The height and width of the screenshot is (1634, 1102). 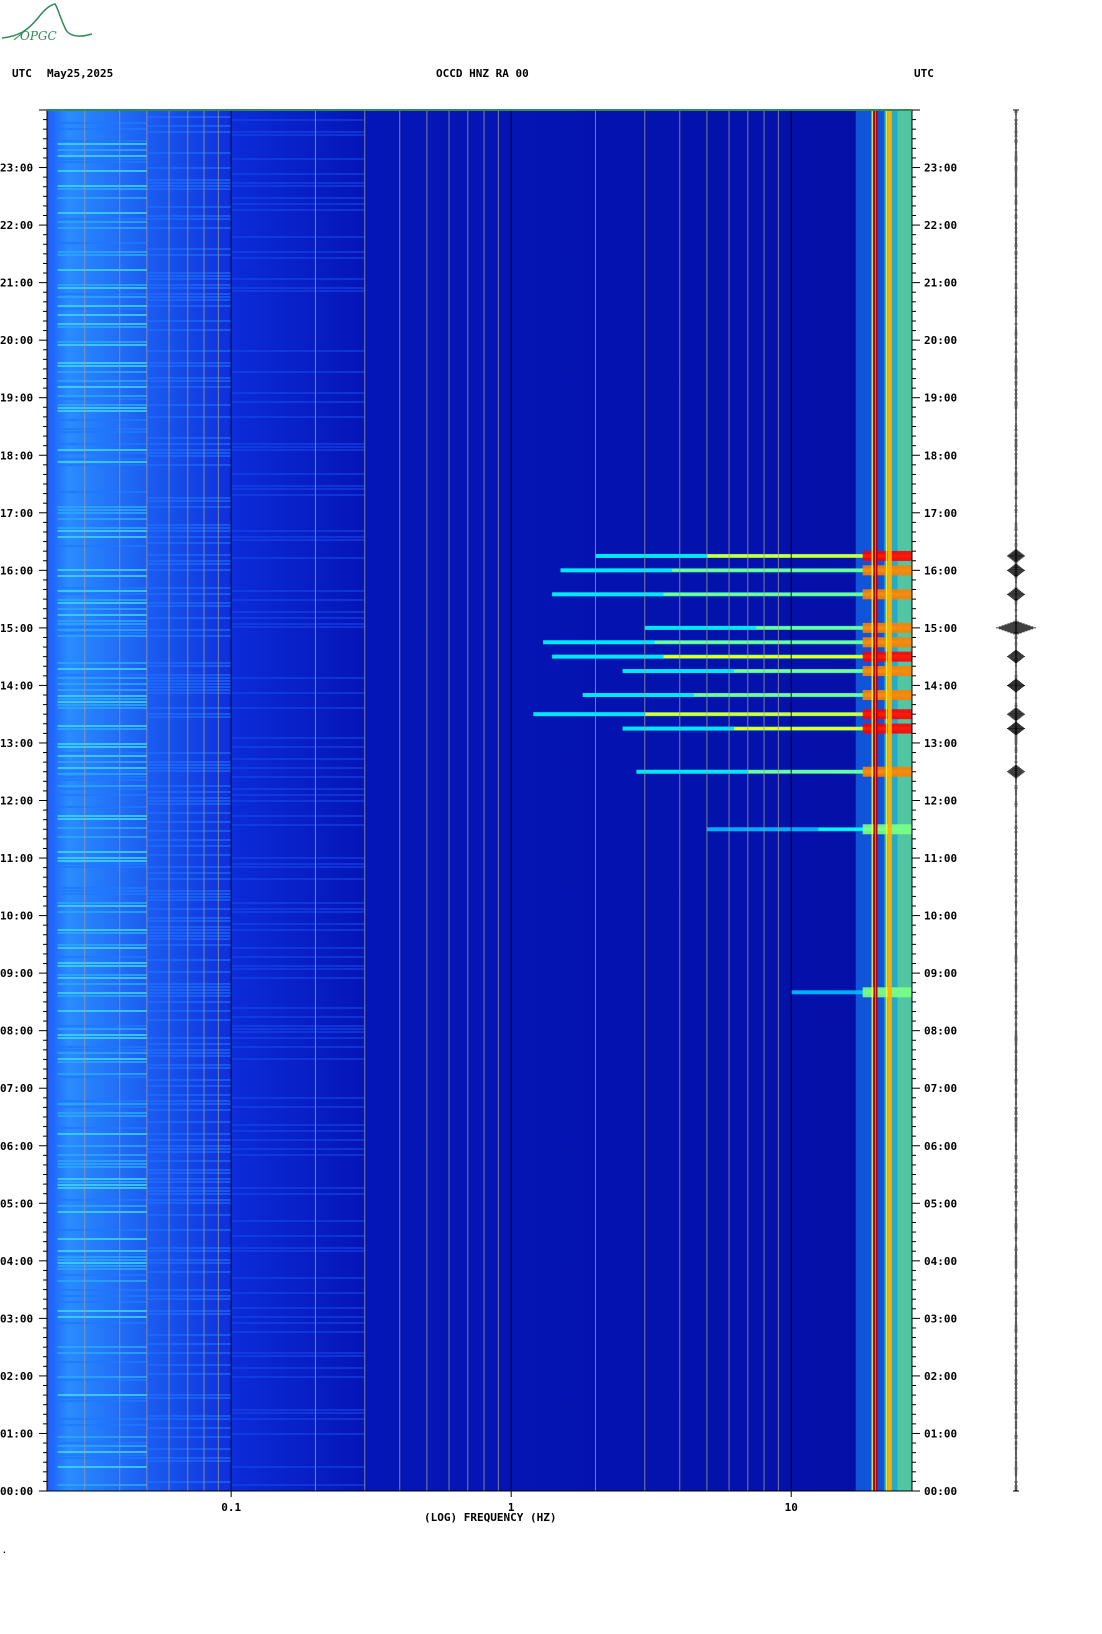 I want to click on y-tick-label: 07:00, so click(x=16, y=1088).